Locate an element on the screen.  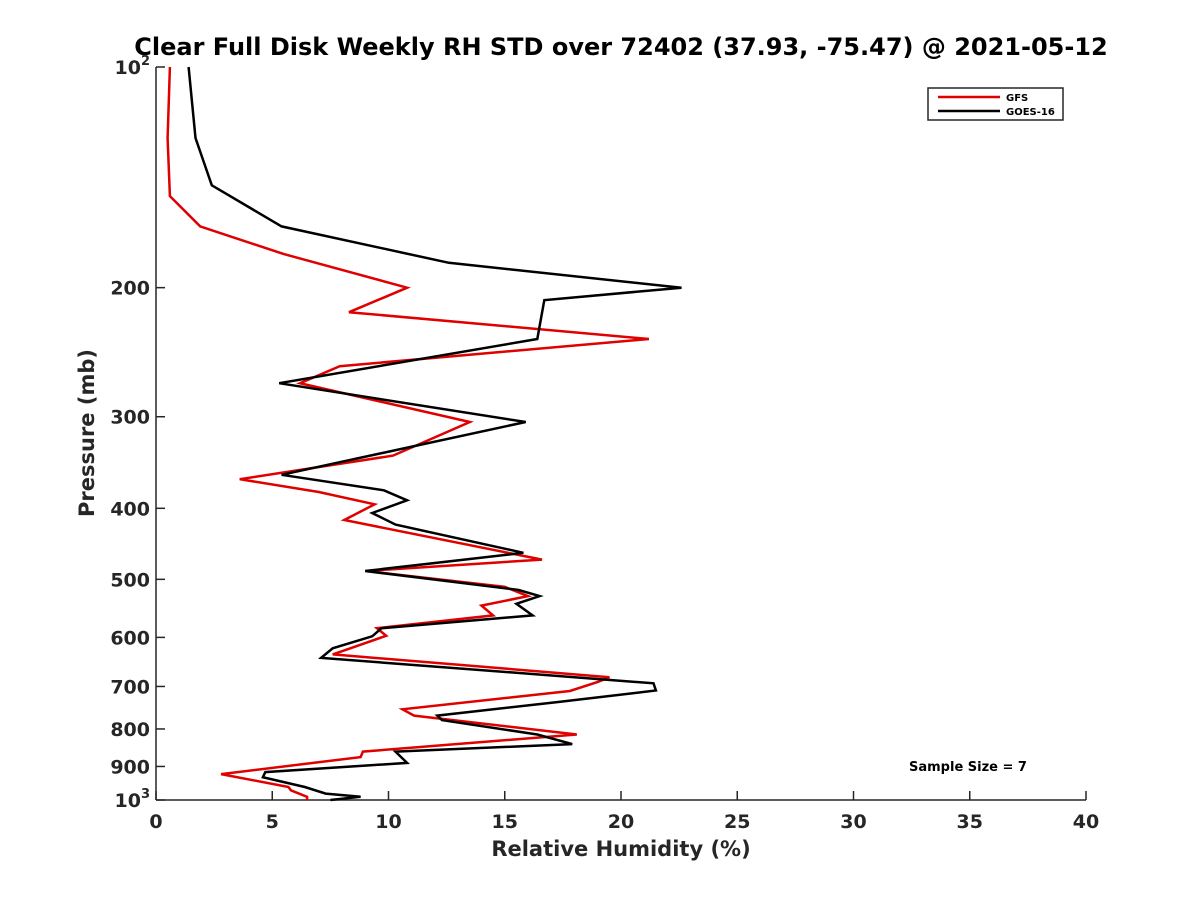
x-tick-label: 15 is located at coordinates (505, 822).